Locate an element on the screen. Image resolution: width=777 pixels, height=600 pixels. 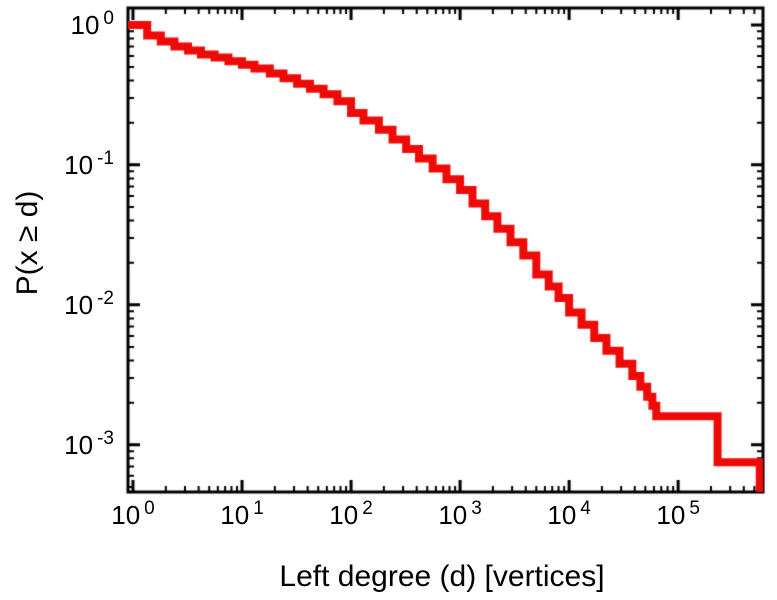
tick-exponent: 5 is located at coordinates (694, 508).